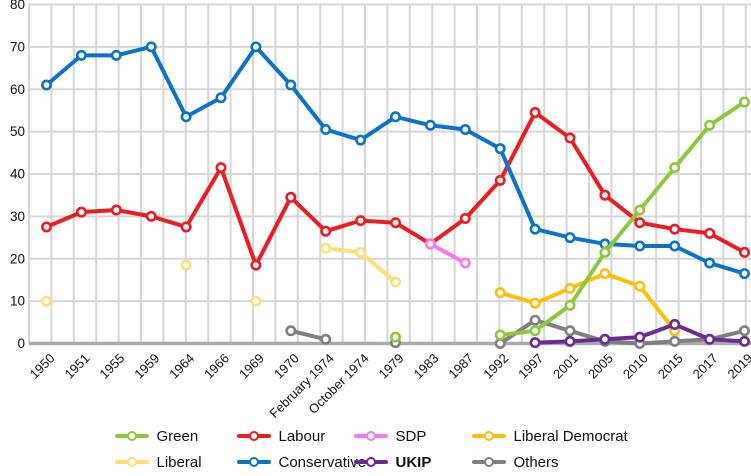 This screenshot has width=751, height=476. I want to click on x-tick-label: 1964, so click(181, 366).